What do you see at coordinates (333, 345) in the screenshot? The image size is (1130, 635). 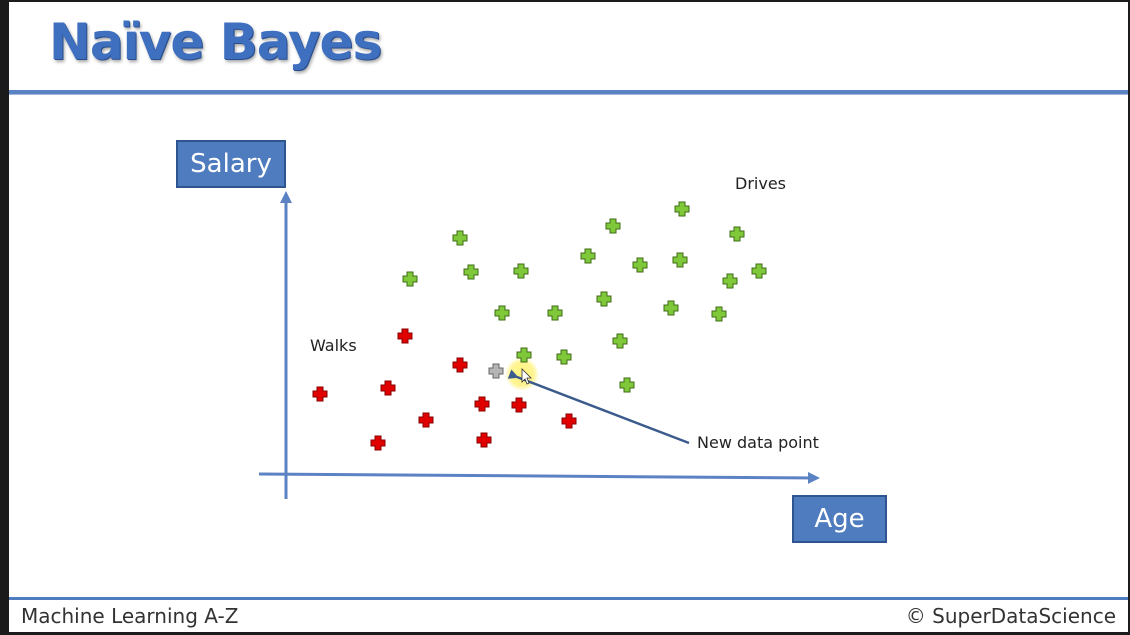 I see `annotation-walks: Walks` at bounding box center [333, 345].